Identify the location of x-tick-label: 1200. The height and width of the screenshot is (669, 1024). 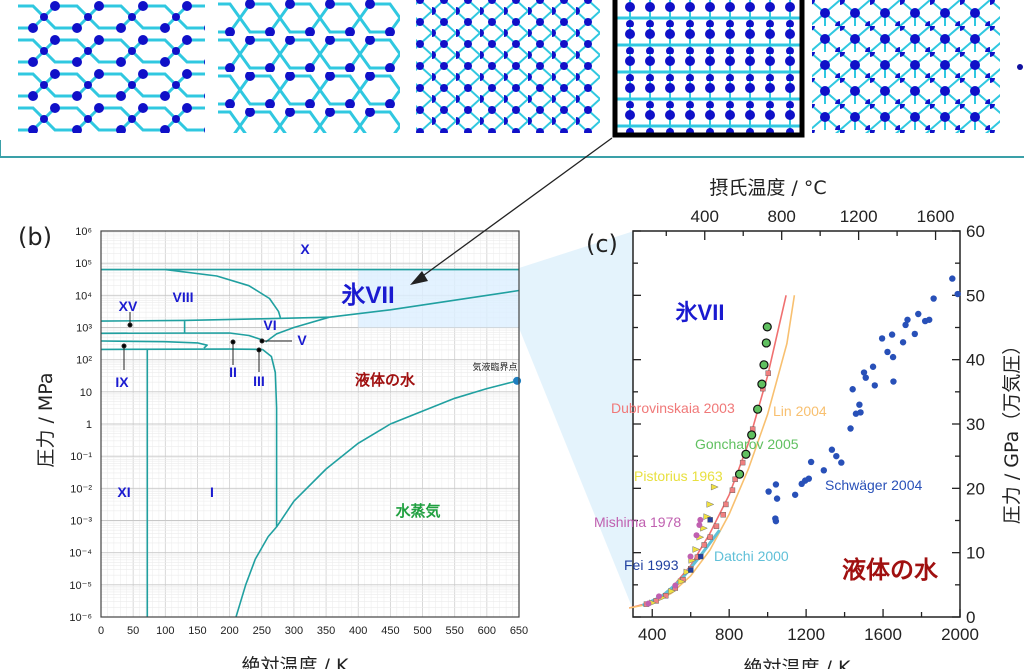
(806, 634).